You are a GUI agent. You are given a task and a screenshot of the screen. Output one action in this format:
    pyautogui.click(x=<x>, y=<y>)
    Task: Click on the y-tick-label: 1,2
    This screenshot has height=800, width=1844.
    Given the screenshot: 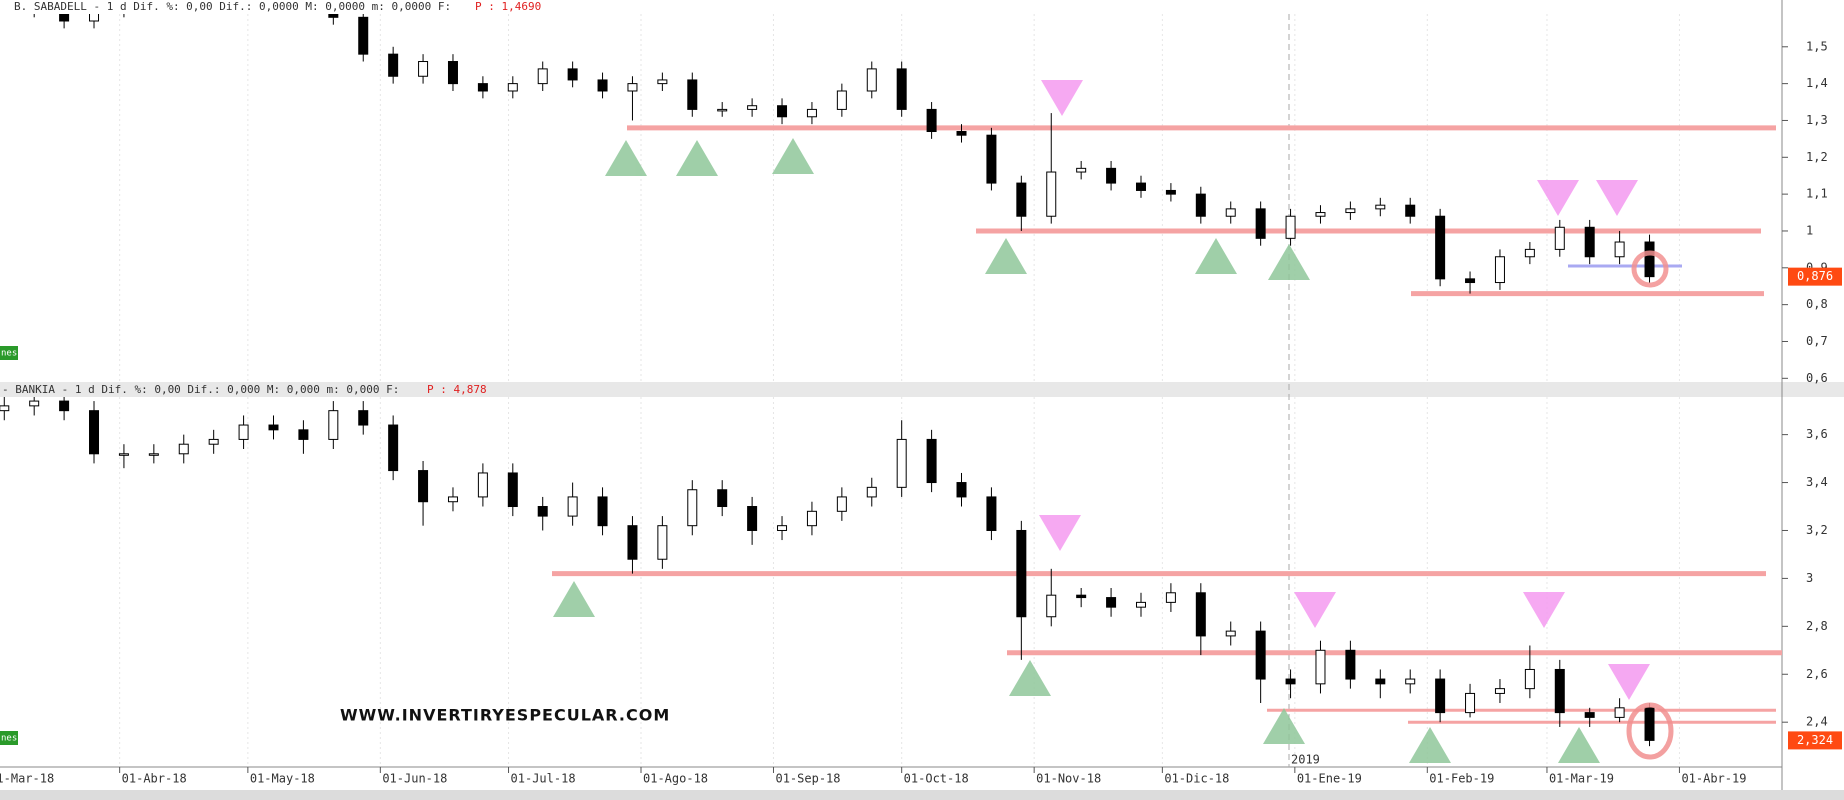 What is the action you would take?
    pyautogui.click(x=1817, y=157)
    